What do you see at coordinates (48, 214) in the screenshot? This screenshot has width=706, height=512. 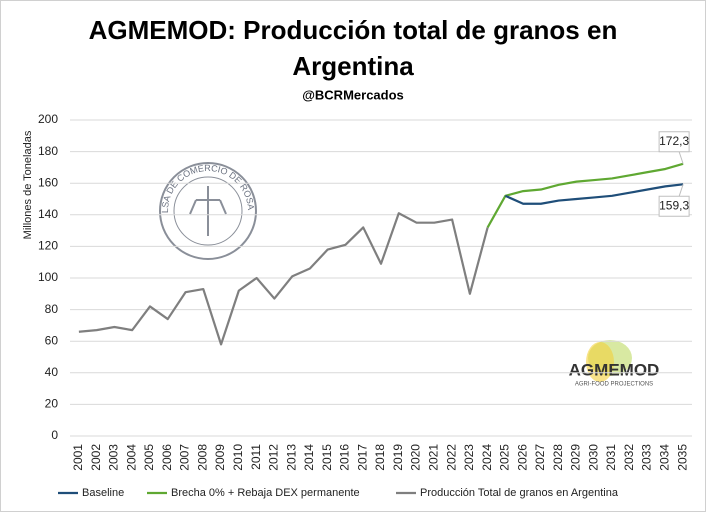 I see `y-tick-label: 140` at bounding box center [48, 214].